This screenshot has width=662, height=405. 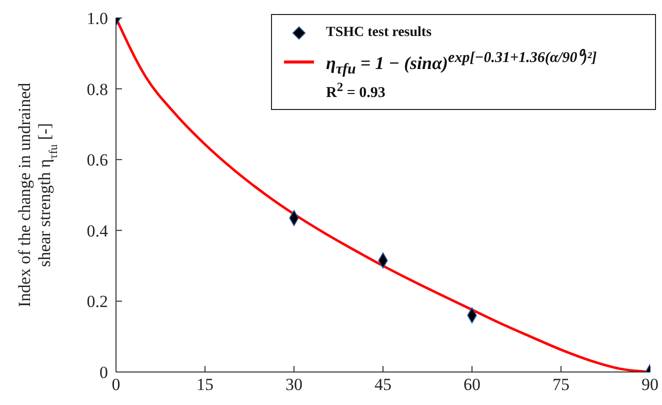 I want to click on y-tick-label: 1.0, so click(x=97, y=18).